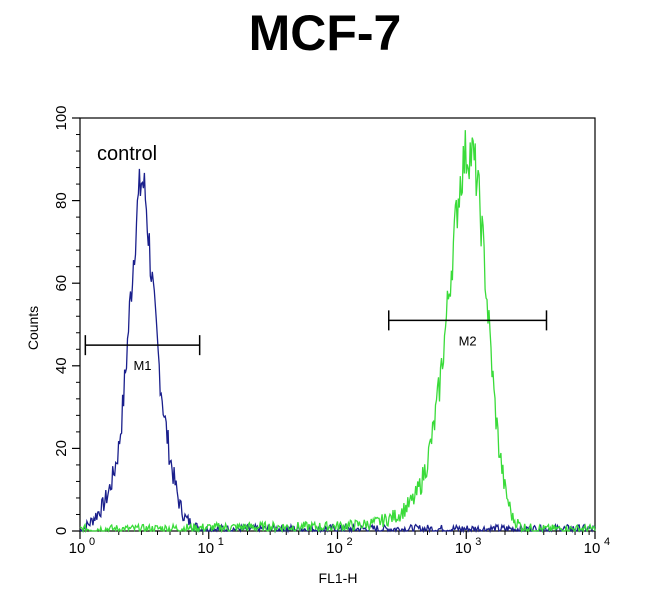 This screenshot has width=650, height=595. What do you see at coordinates (127, 154) in the screenshot?
I see `control-annotation: control` at bounding box center [127, 154].